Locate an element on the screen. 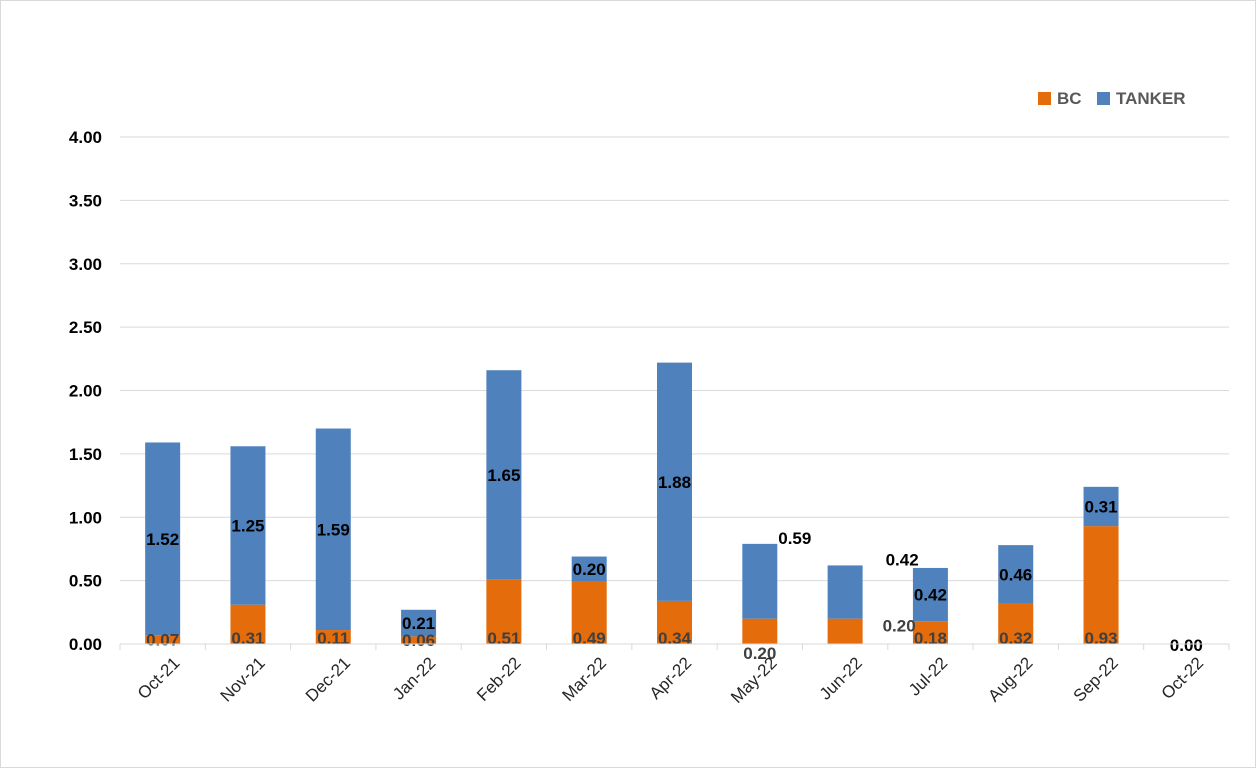 The height and width of the screenshot is (768, 1256). legend: BC TANKER is located at coordinates (1112, 98).